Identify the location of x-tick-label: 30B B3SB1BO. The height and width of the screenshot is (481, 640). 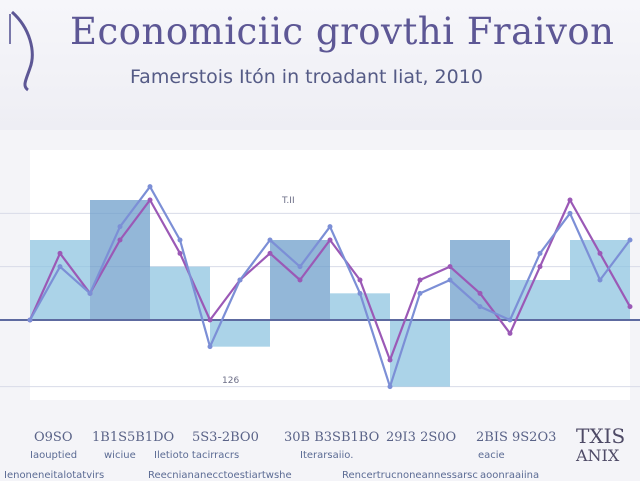
(332, 437).